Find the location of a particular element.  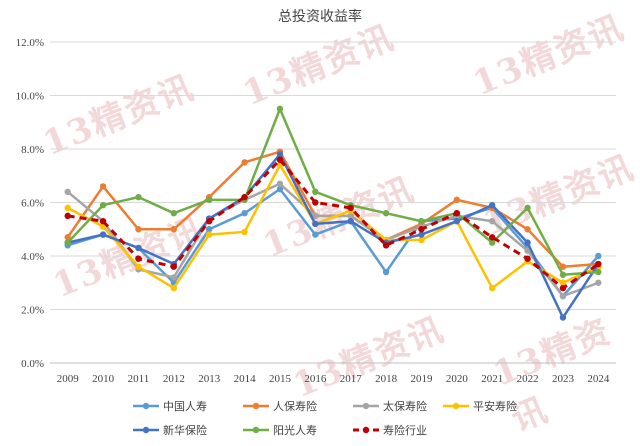

x-tick-label: 2009 is located at coordinates (68, 379).